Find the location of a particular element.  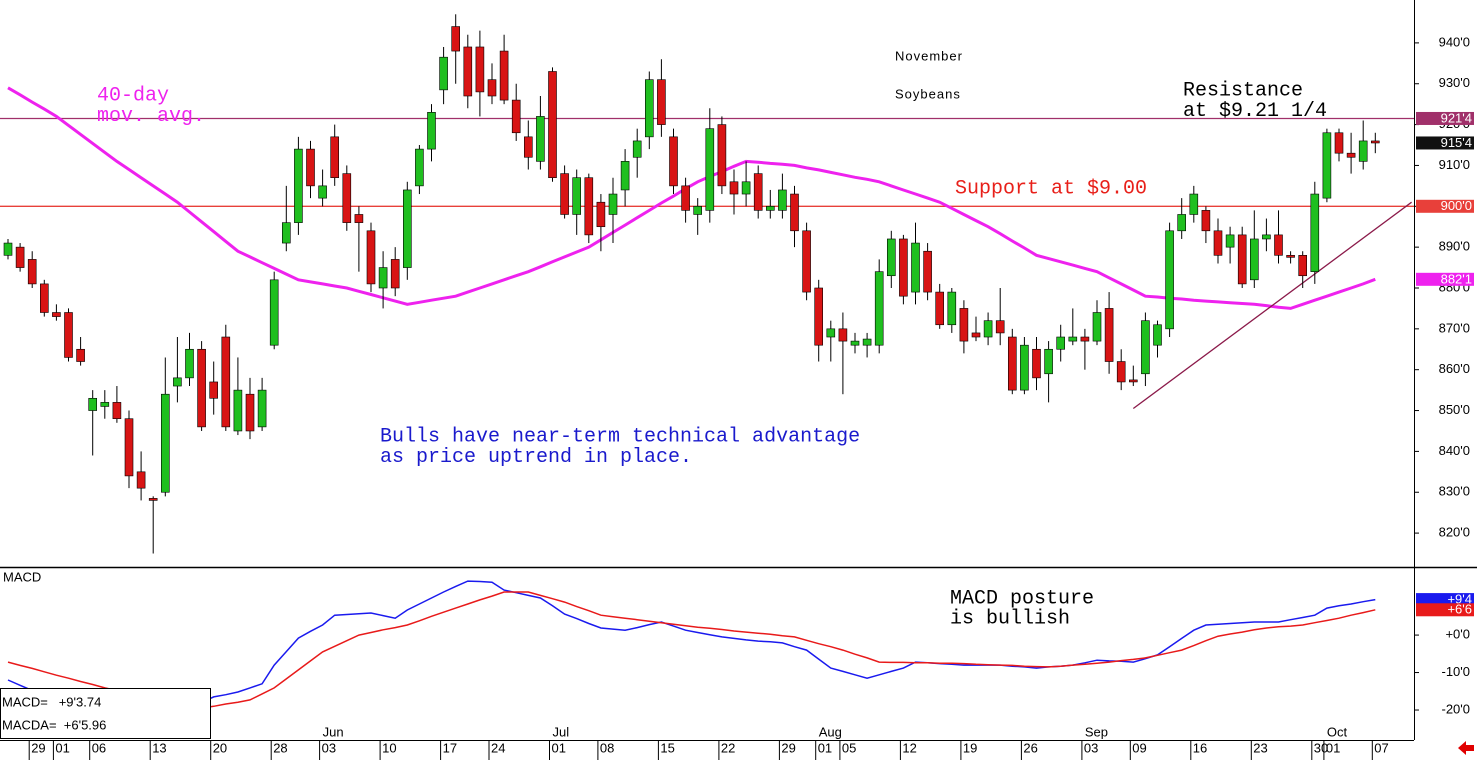

scroll-arrow is located at coordinates (1466, 748).